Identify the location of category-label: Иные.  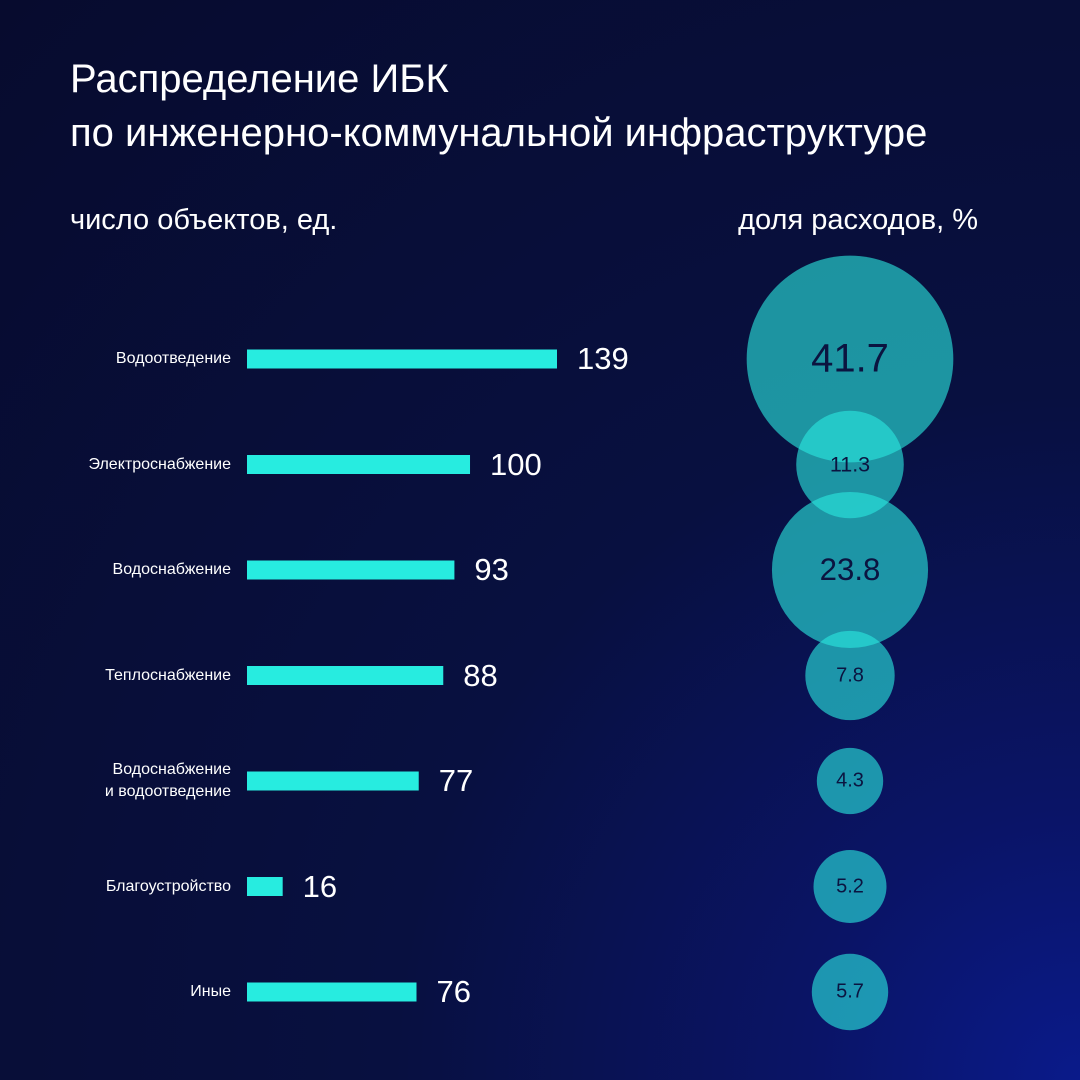
(210, 991).